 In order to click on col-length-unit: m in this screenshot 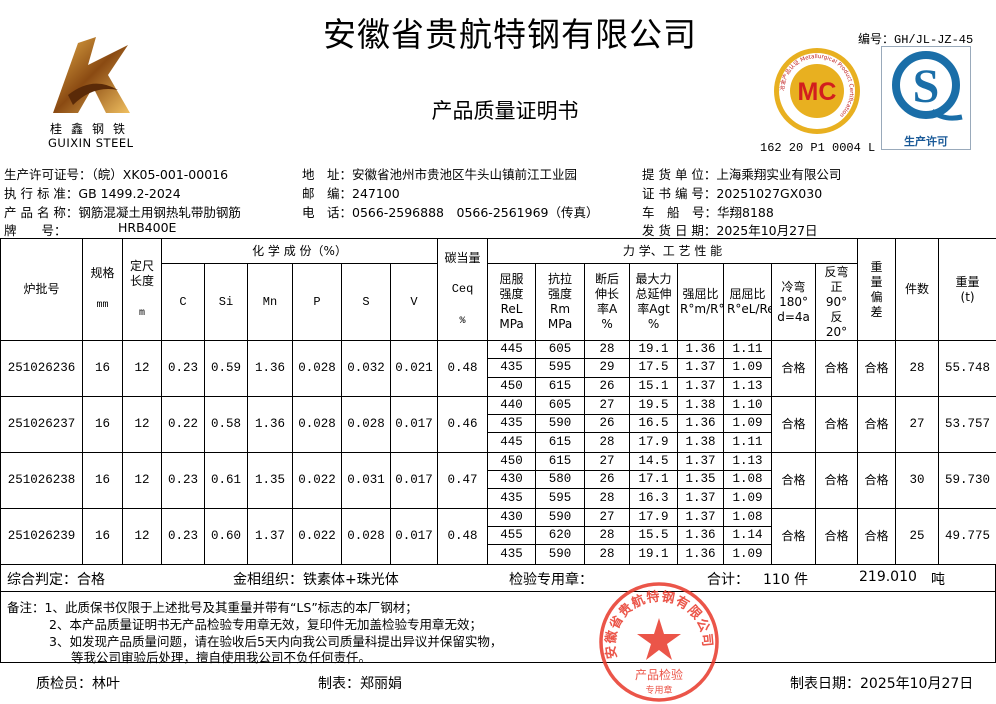, I will do `click(142, 313)`.